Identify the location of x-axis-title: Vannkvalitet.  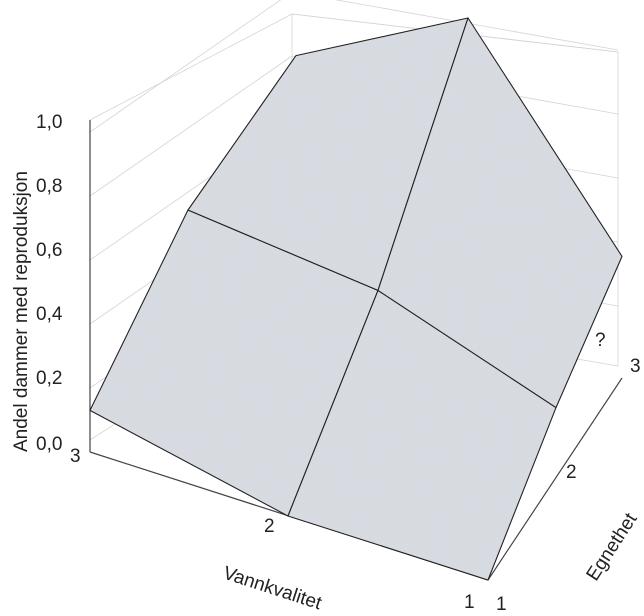
(272, 589).